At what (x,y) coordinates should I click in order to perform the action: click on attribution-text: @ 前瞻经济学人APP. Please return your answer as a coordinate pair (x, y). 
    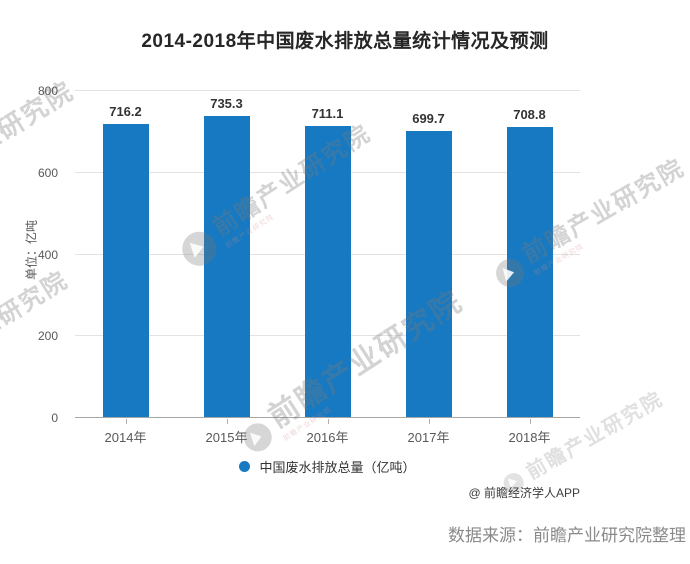
    Looking at the image, I should click on (524, 493).